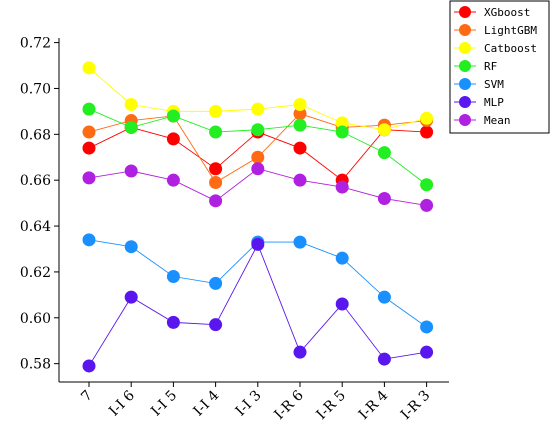 This screenshot has height=439, width=550. What do you see at coordinates (35, 365) in the screenshot?
I see `y-tick-label: 0.58` at bounding box center [35, 365].